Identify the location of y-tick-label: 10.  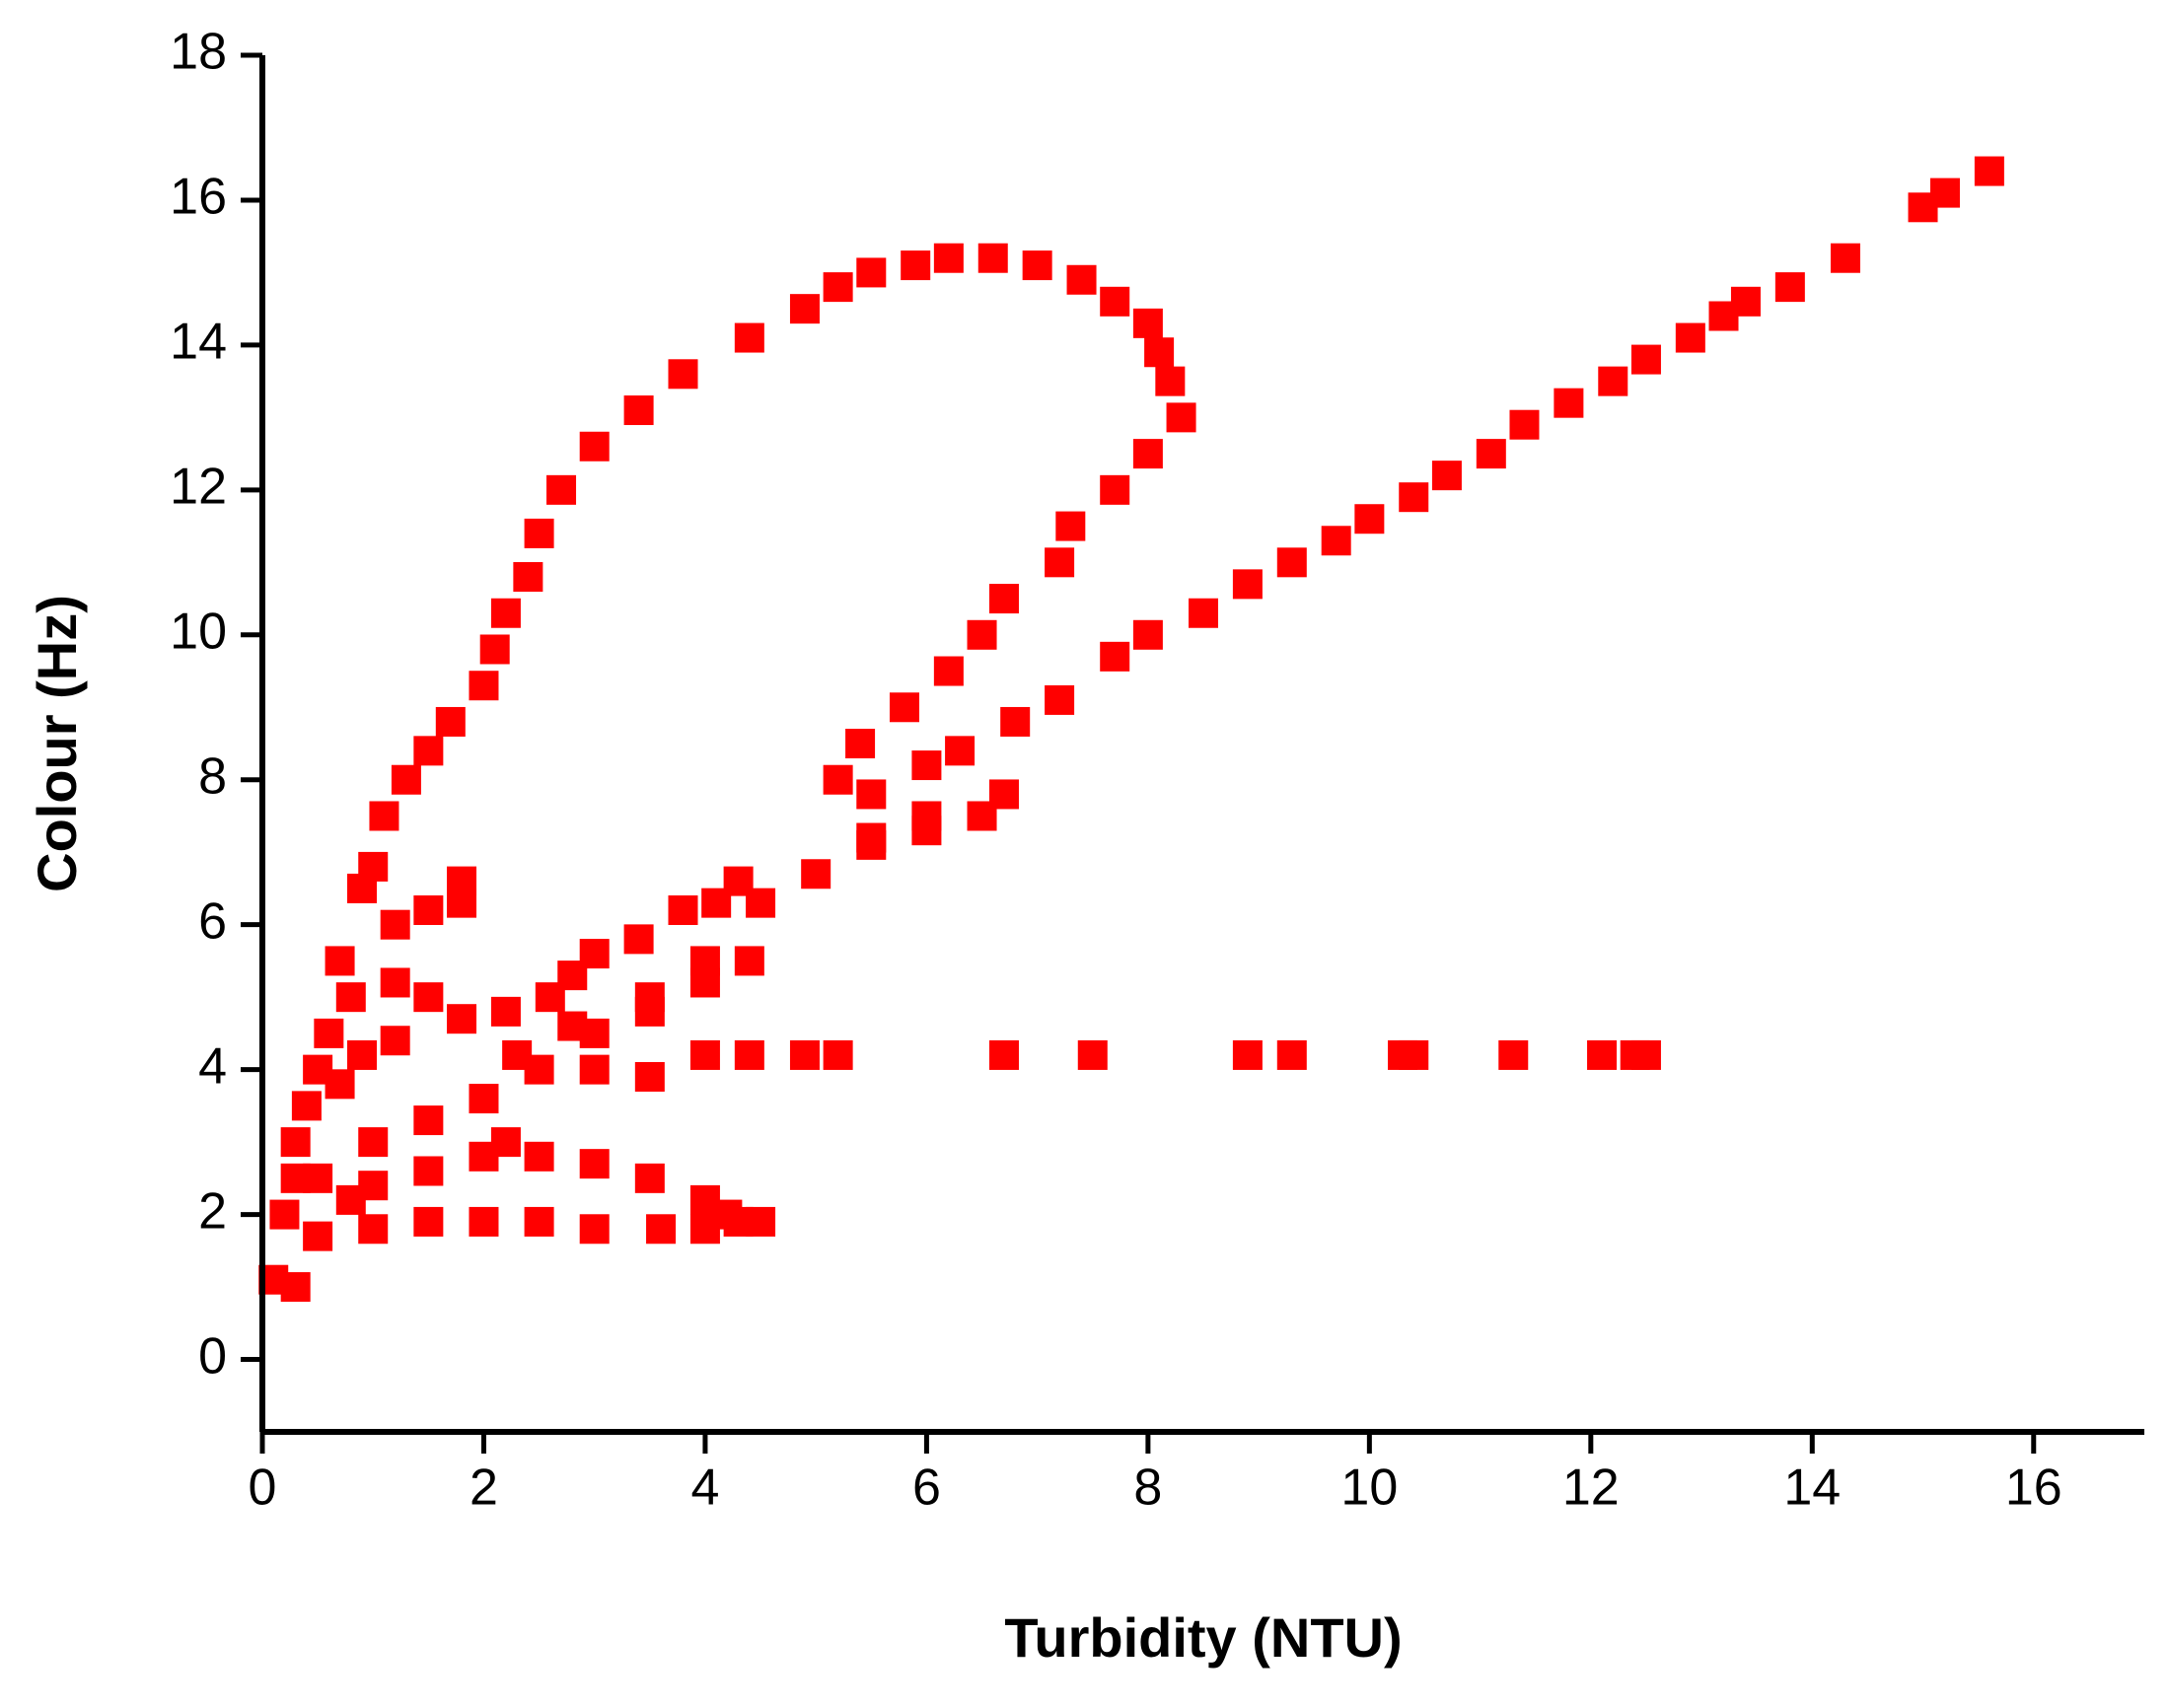
(198, 632).